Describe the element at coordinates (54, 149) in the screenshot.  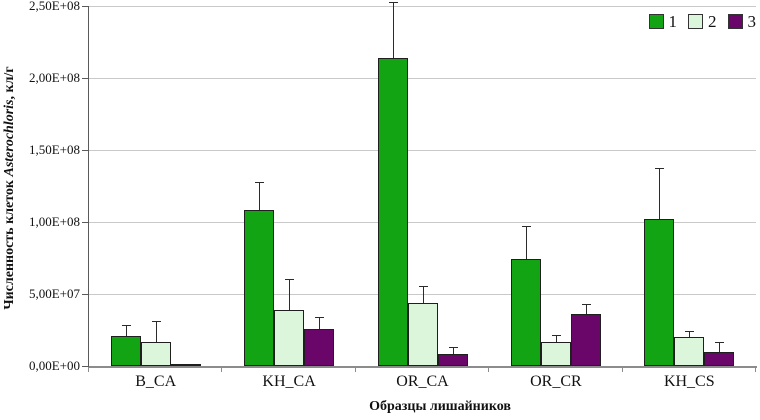
I see `y-tick-label: 1,50E+08` at that location.